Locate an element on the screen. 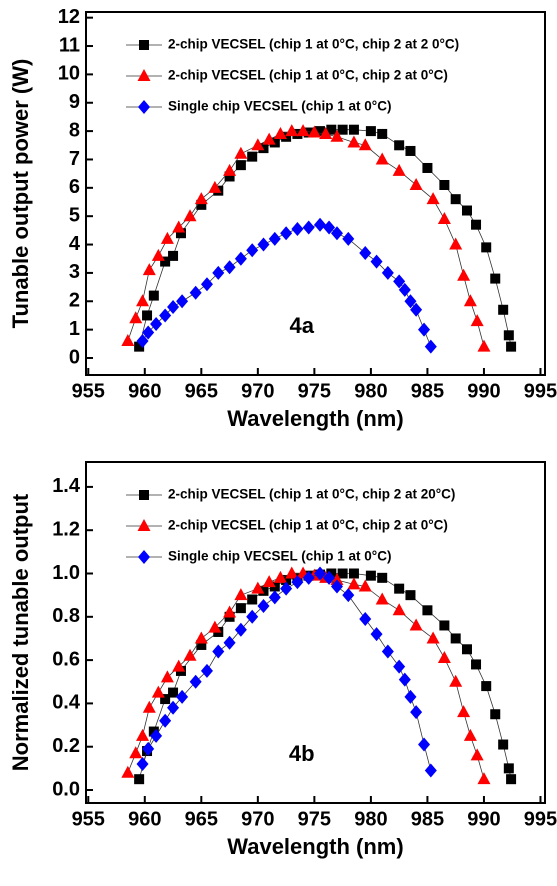  x-tick-label: 975 is located at coordinates (314, 819).